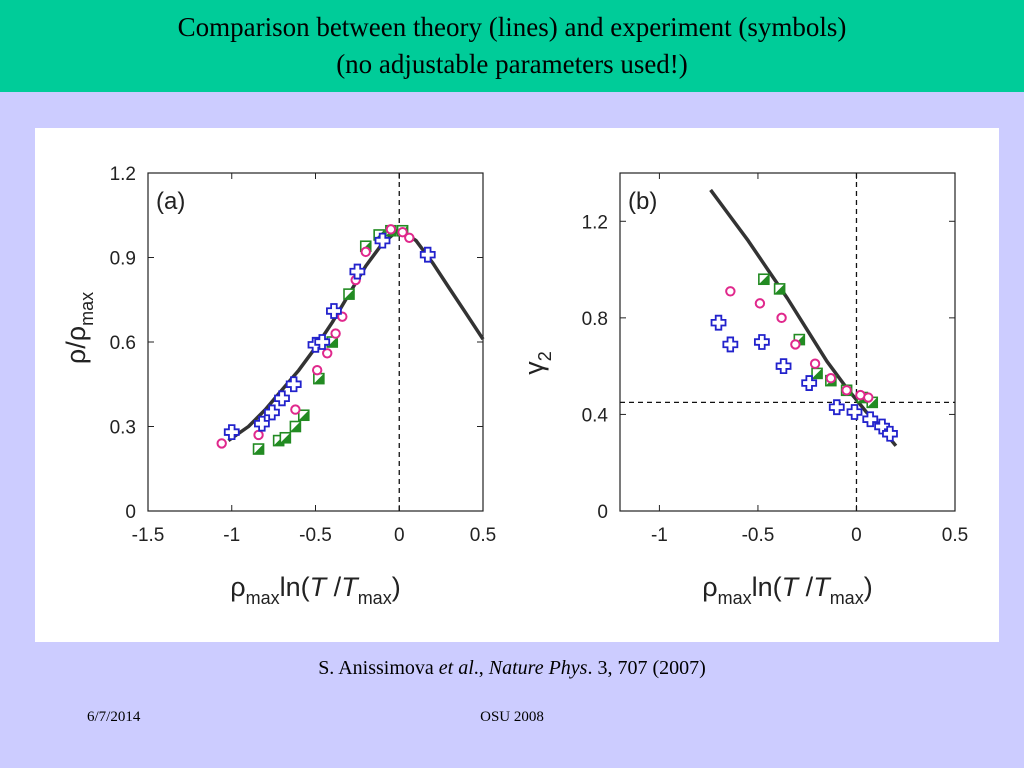  I want to click on y-axis-label-part: γ, so click(534, 368).